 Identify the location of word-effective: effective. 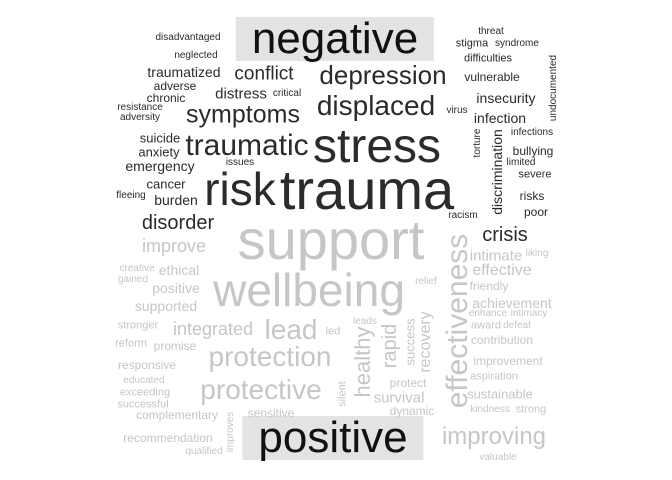
(502, 270).